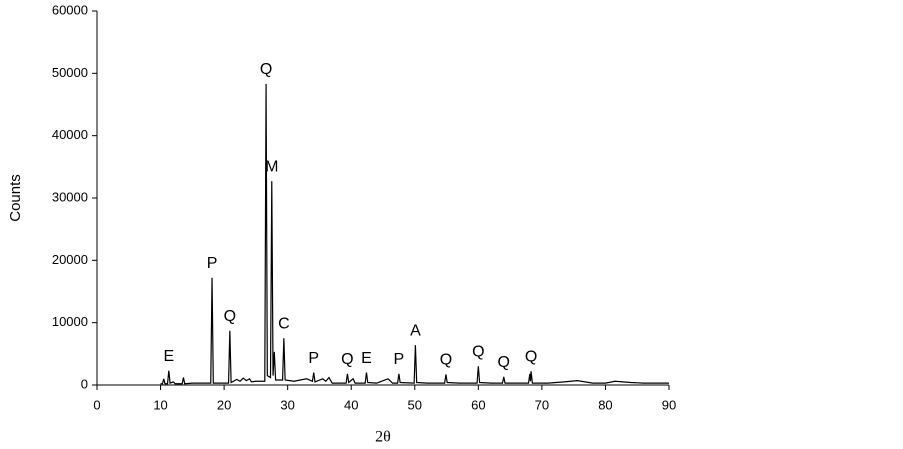 The height and width of the screenshot is (449, 903). What do you see at coordinates (415, 404) in the screenshot?
I see `x-tick-label: 50` at bounding box center [415, 404].